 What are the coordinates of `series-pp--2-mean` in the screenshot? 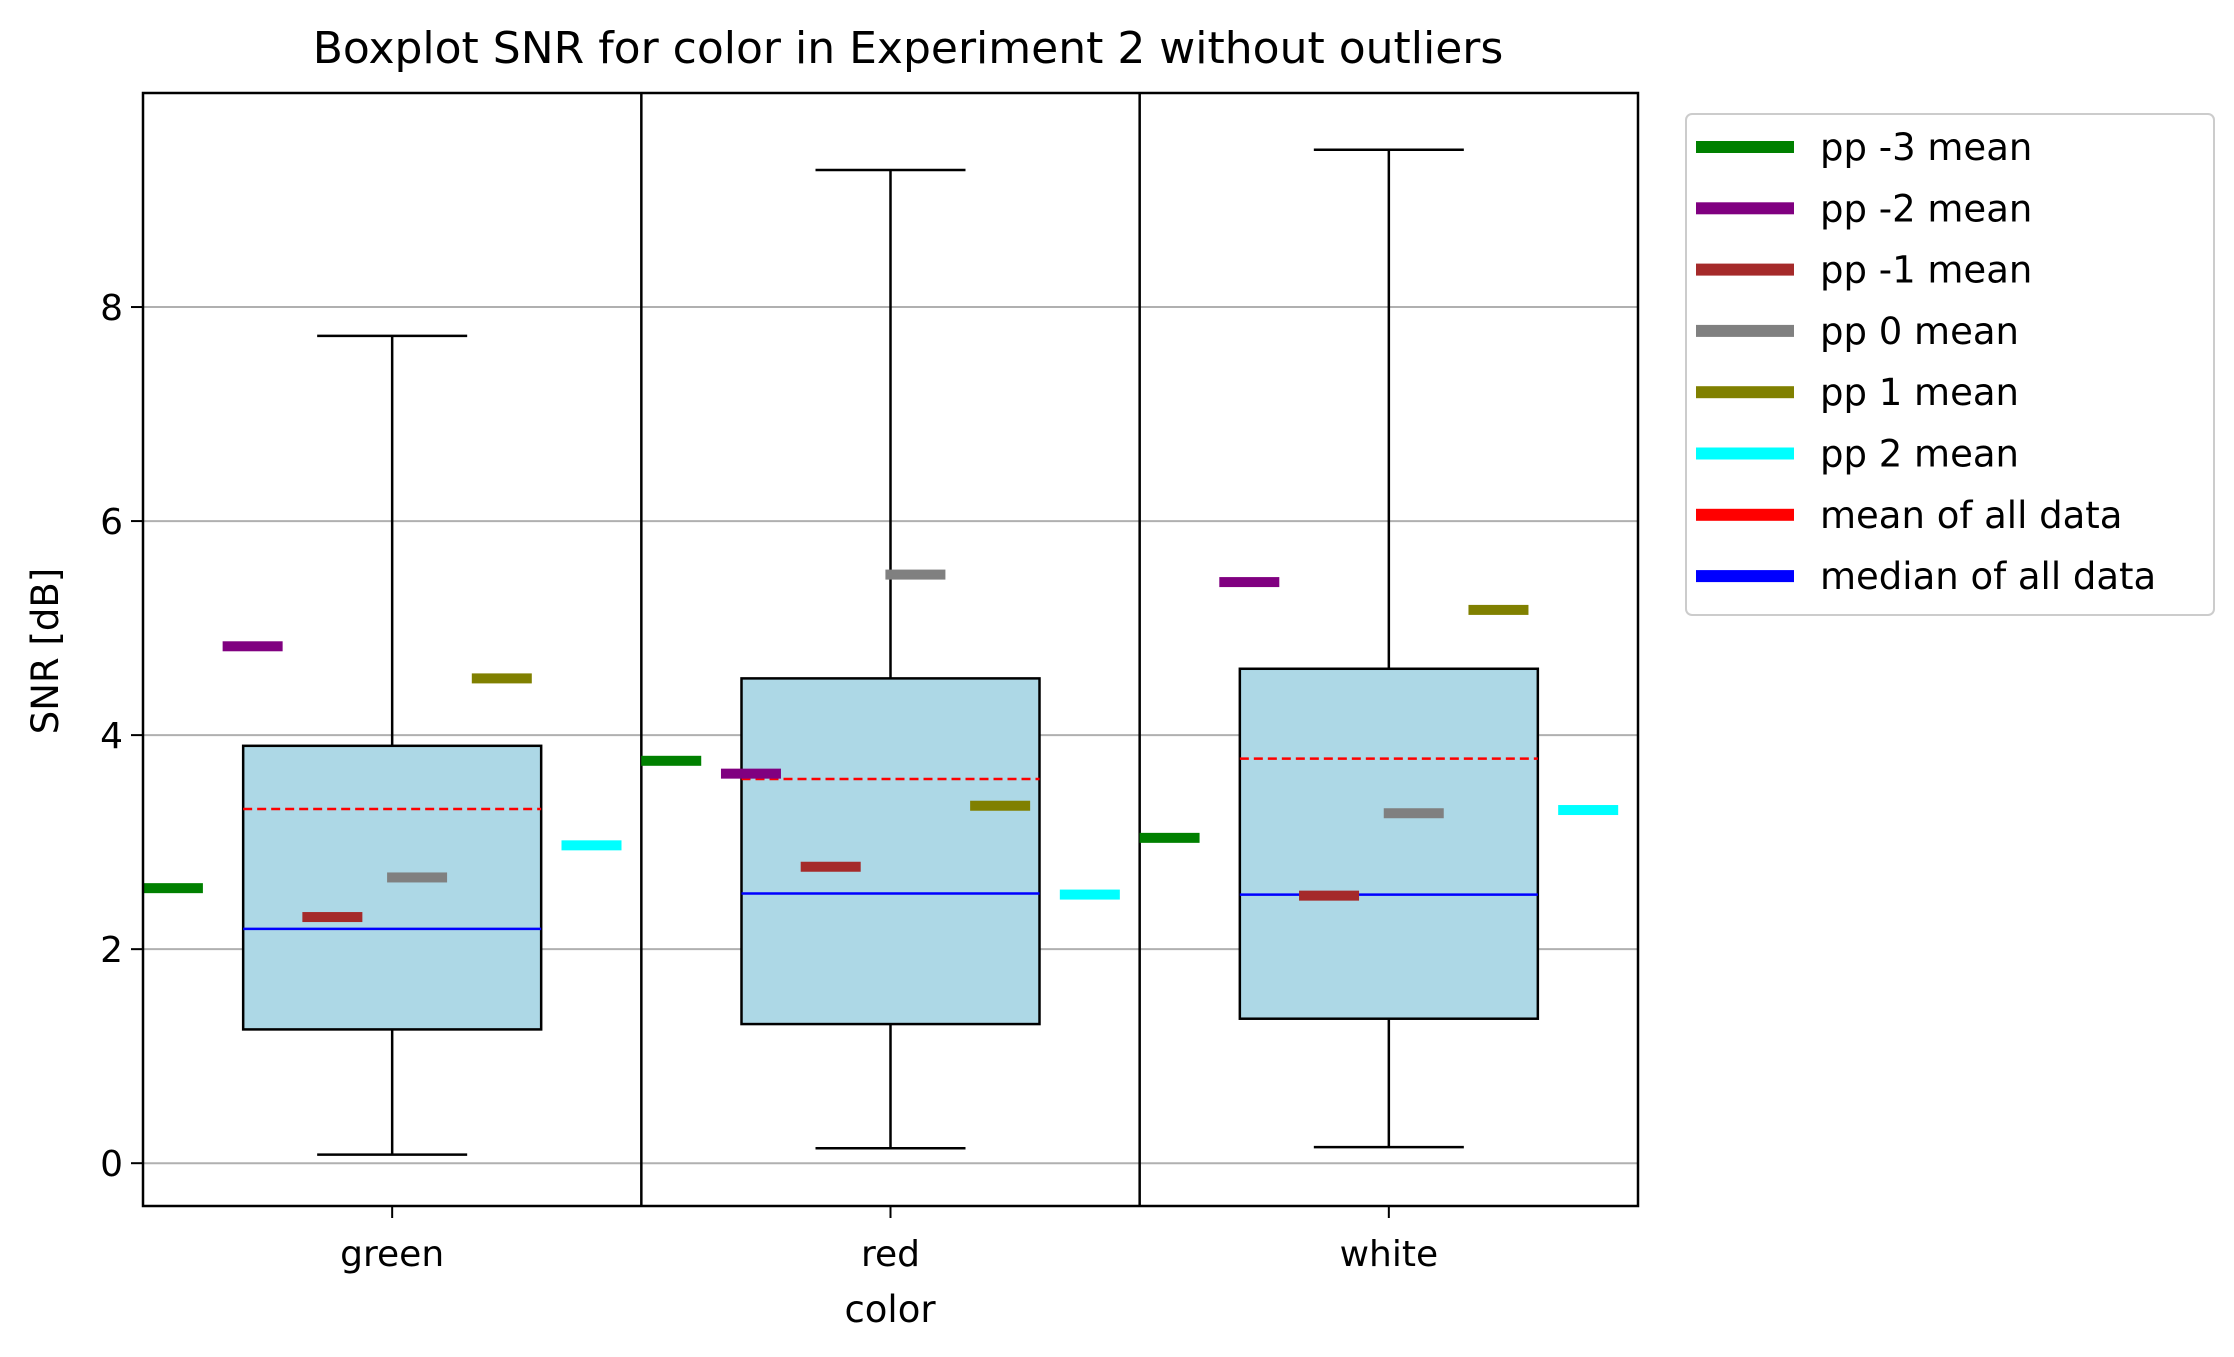 It's located at (751, 678).